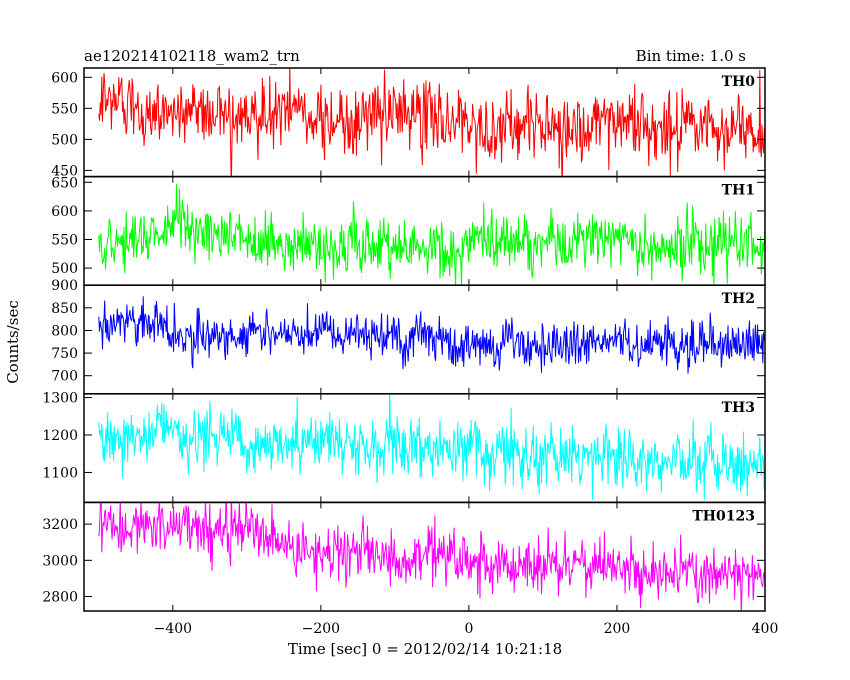 The width and height of the screenshot is (850, 680). Describe the element at coordinates (738, 408) in the screenshot. I see `panel-label: TH3` at that location.